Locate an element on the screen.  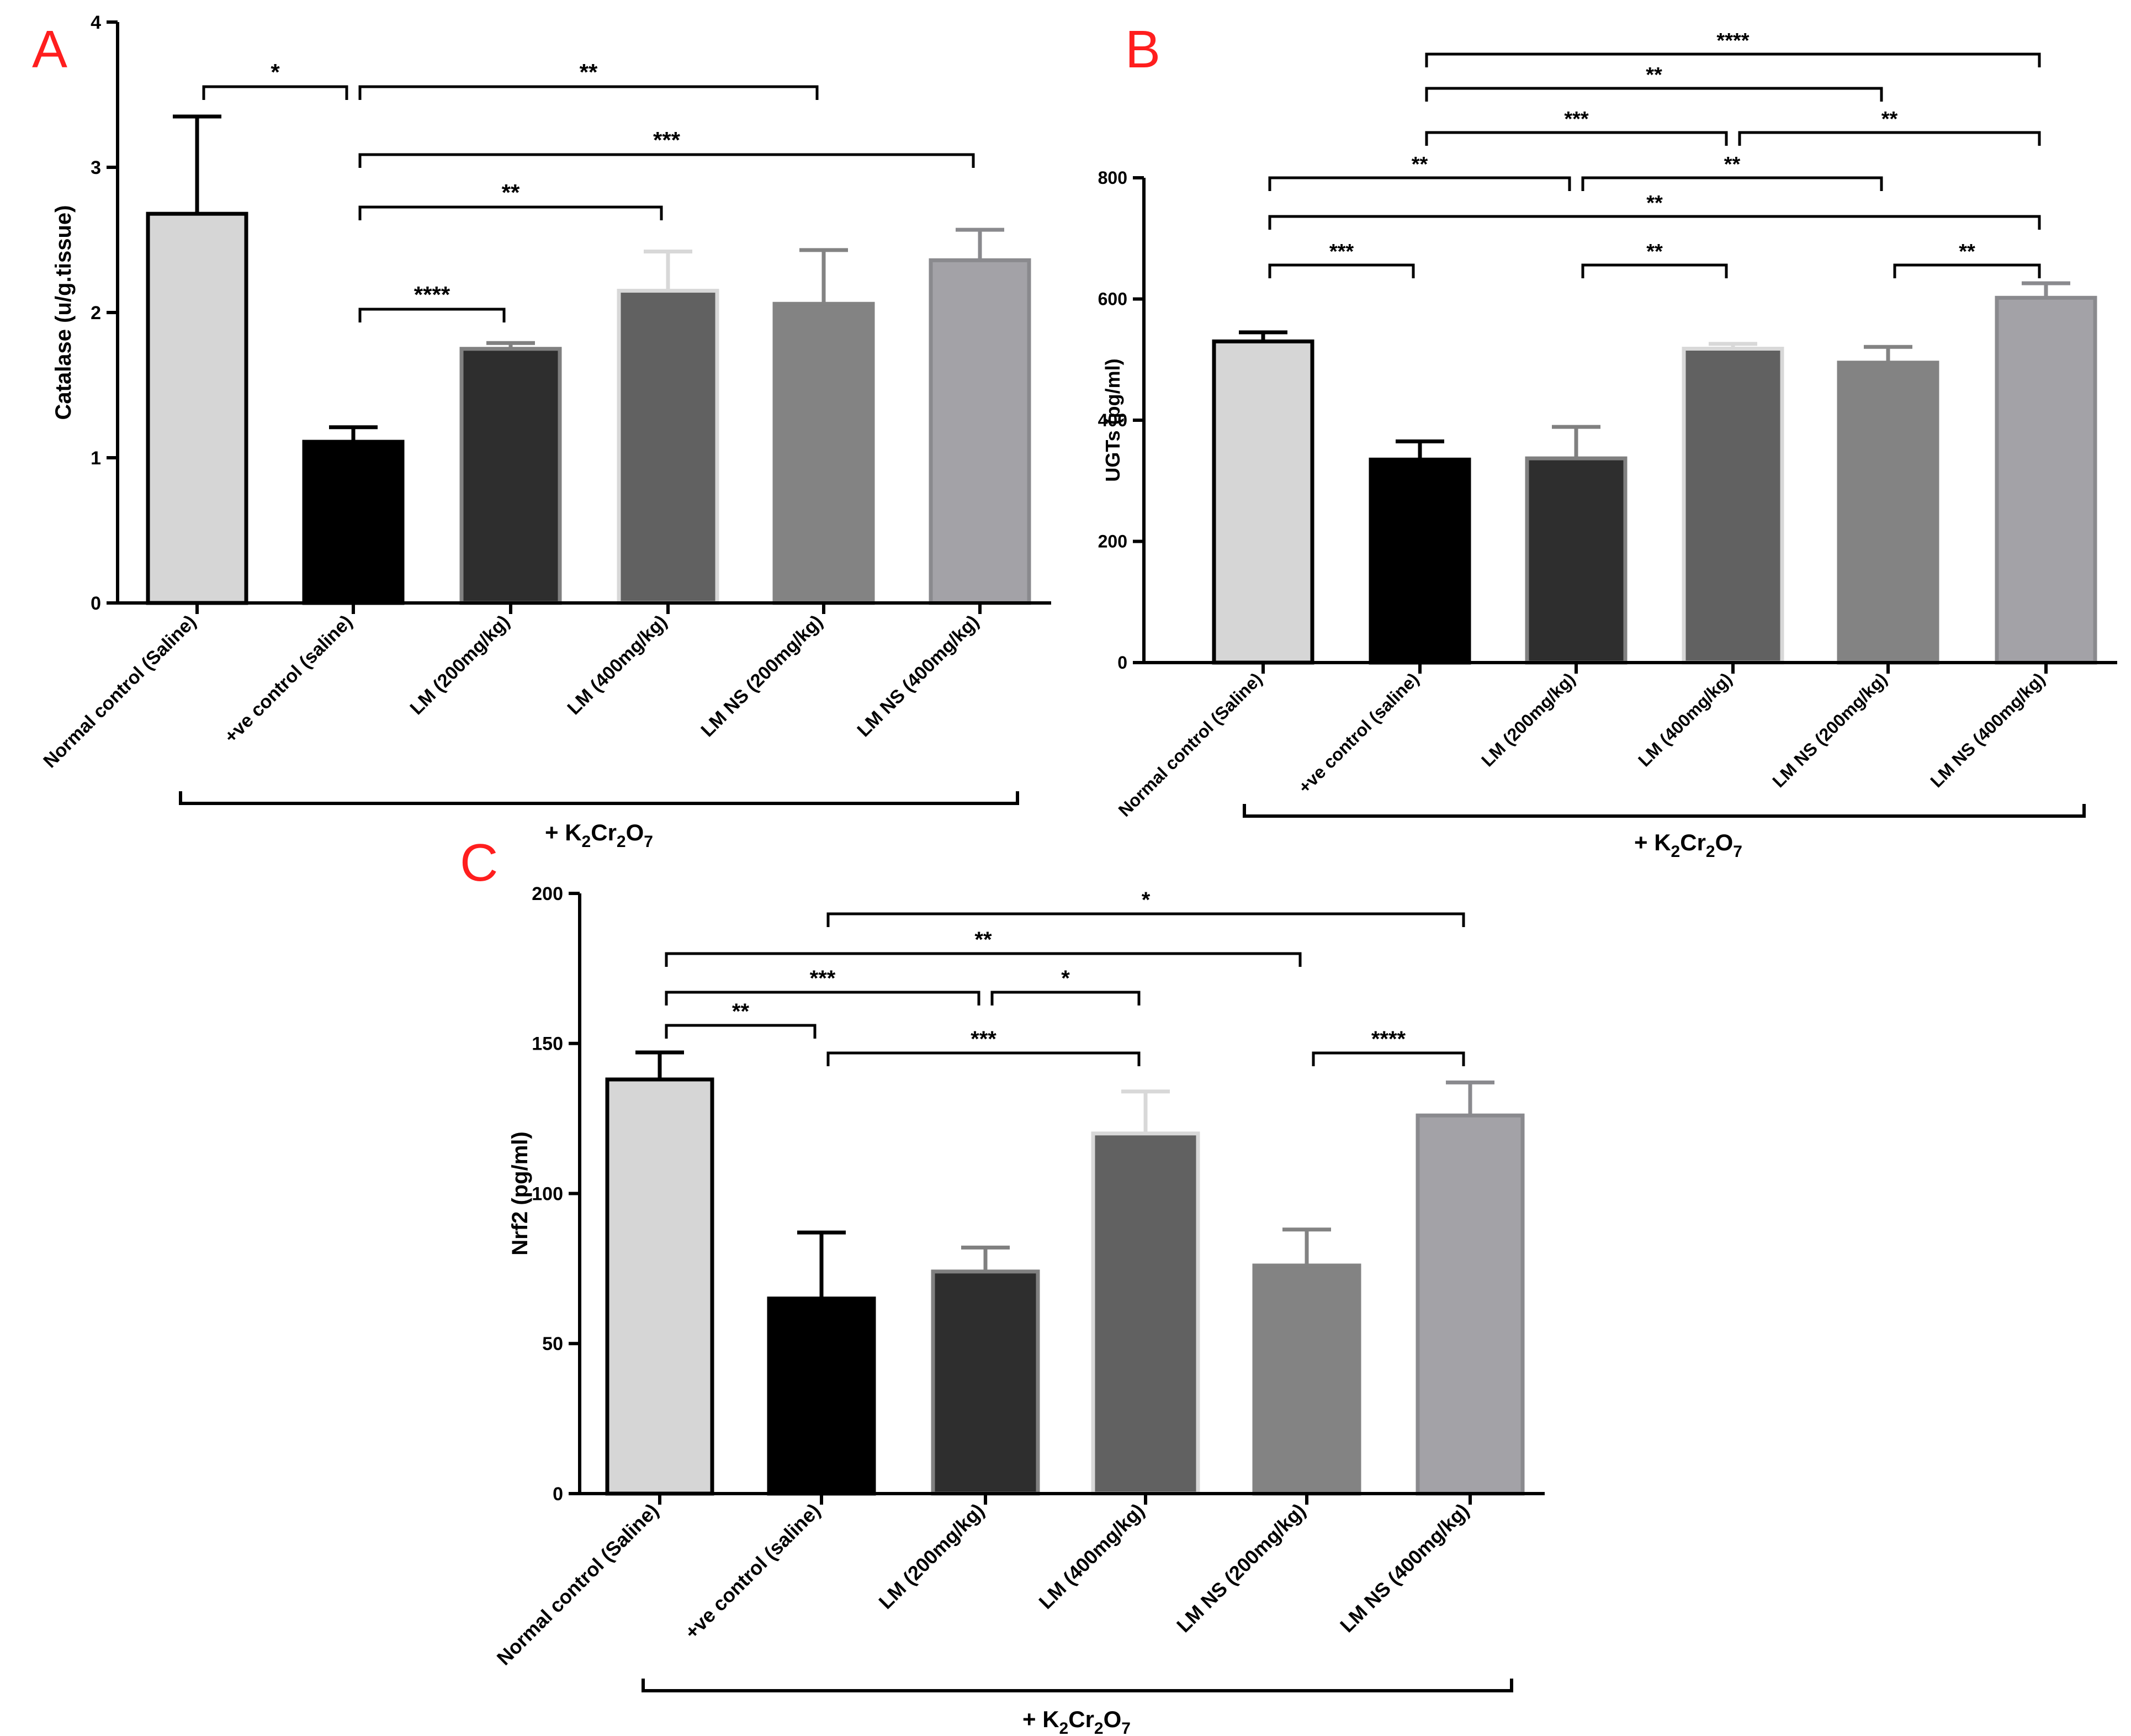
y-tick-label: 400 is located at coordinates (1113, 420).